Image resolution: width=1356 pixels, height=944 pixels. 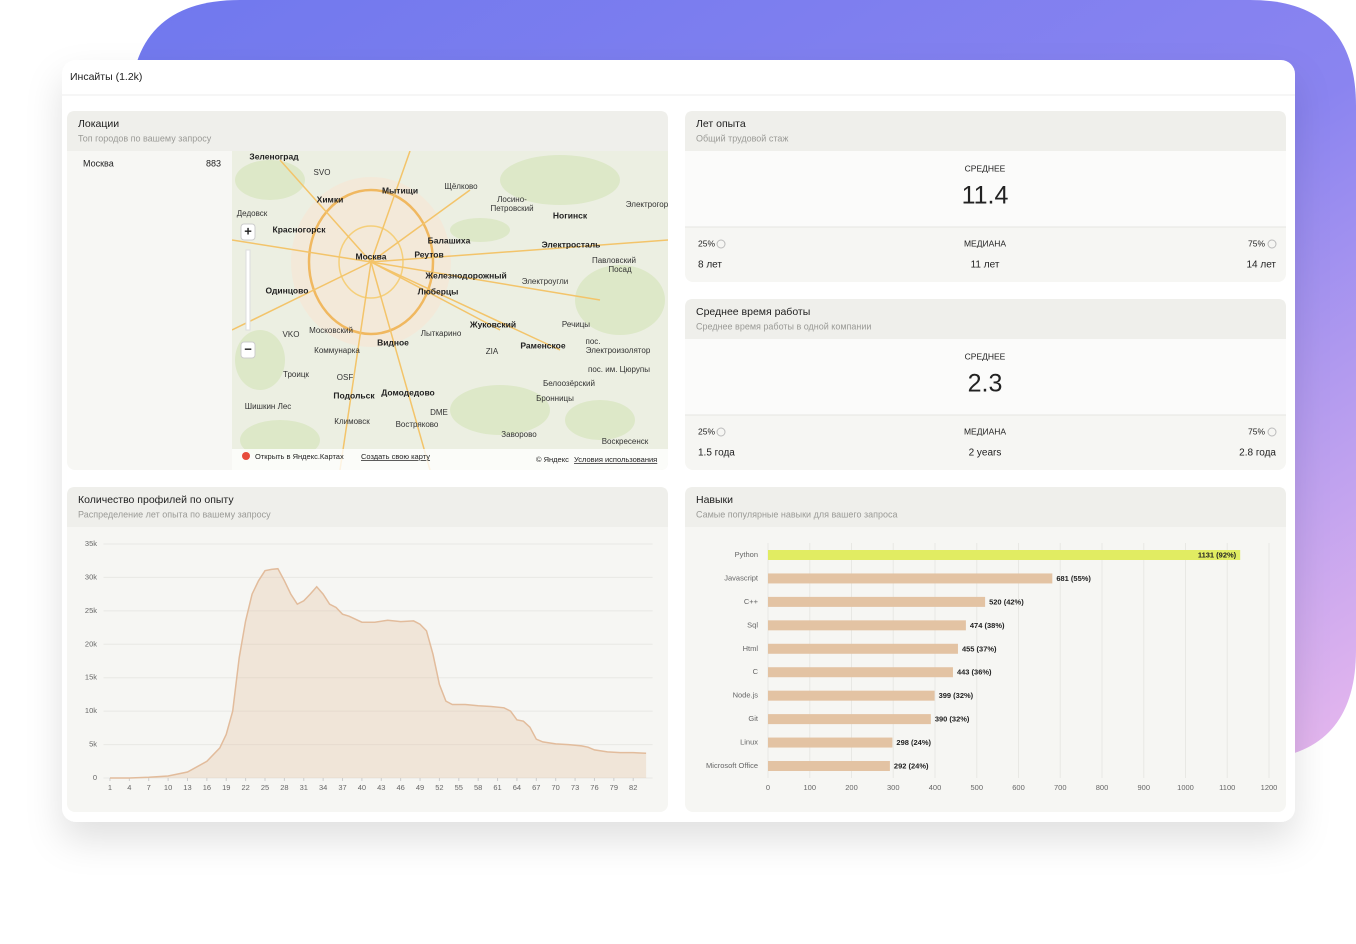 What do you see at coordinates (1143, 787) in the screenshot?
I see `x-tick-label: 900` at bounding box center [1143, 787].